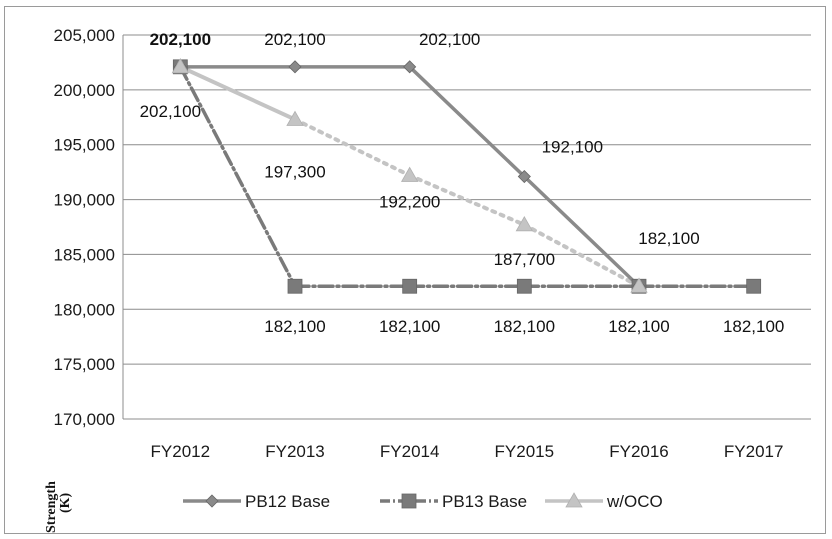  What do you see at coordinates (84, 35) in the screenshot?
I see `y-tick-label: 205,000` at bounding box center [84, 35].